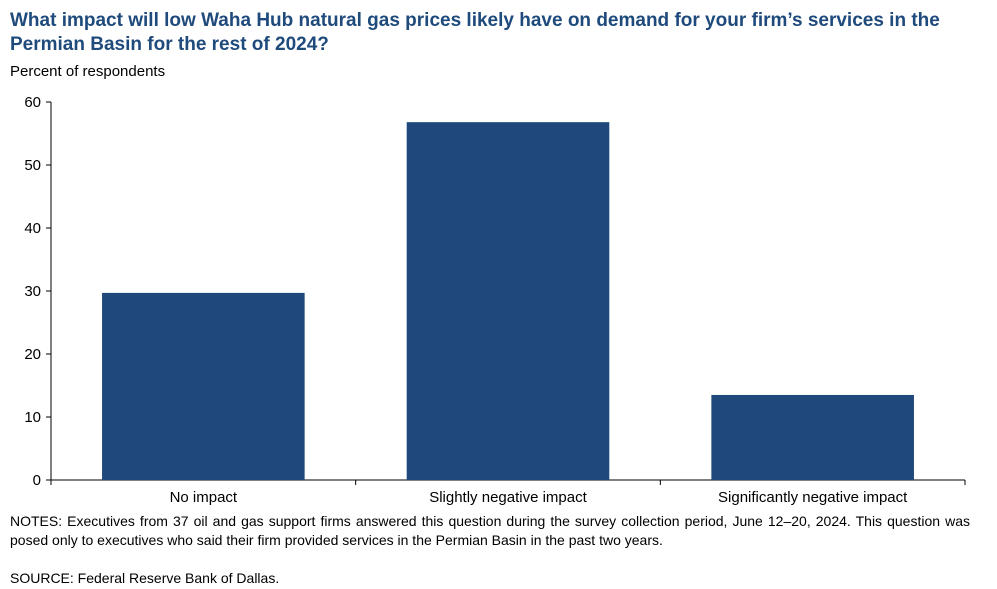 This screenshot has width=997, height=589. What do you see at coordinates (32, 102) in the screenshot?
I see `y-tick-label: 60` at bounding box center [32, 102].